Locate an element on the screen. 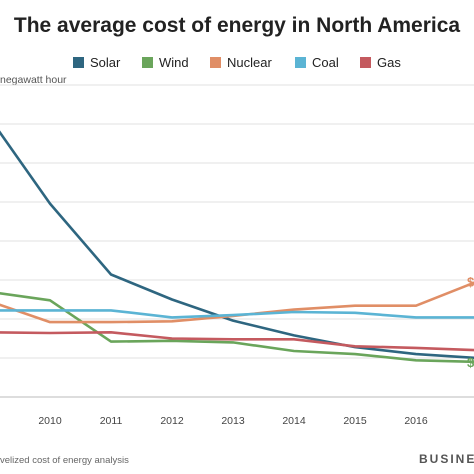 The width and height of the screenshot is (474, 474). legend-swatch-gas is located at coordinates (365, 62).